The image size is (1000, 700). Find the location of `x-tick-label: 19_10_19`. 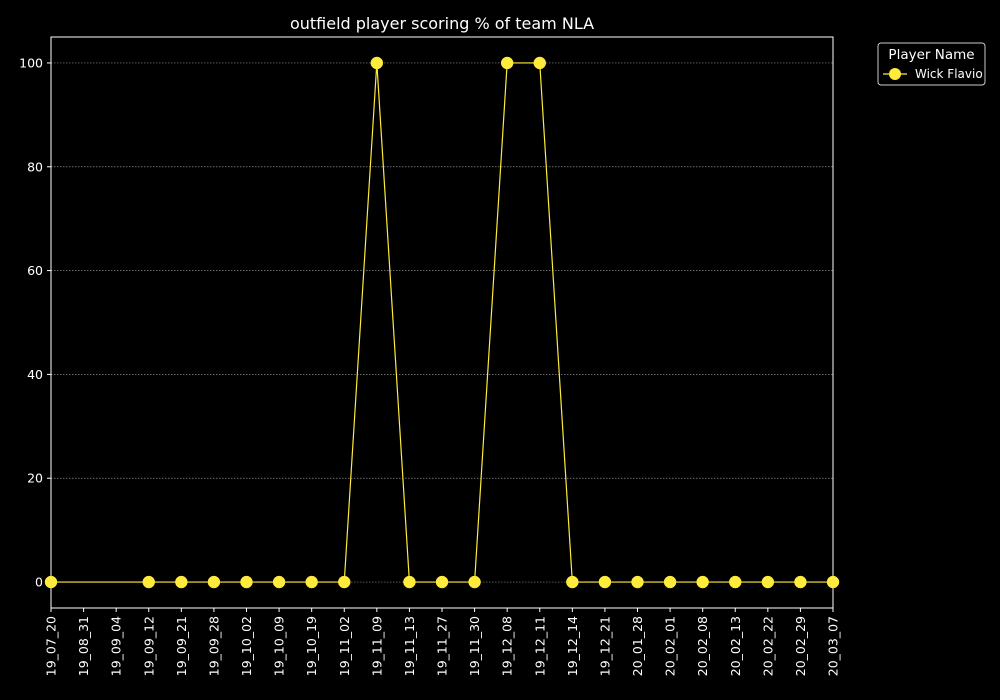

x-tick-label: 19_10_19 is located at coordinates (311, 646).